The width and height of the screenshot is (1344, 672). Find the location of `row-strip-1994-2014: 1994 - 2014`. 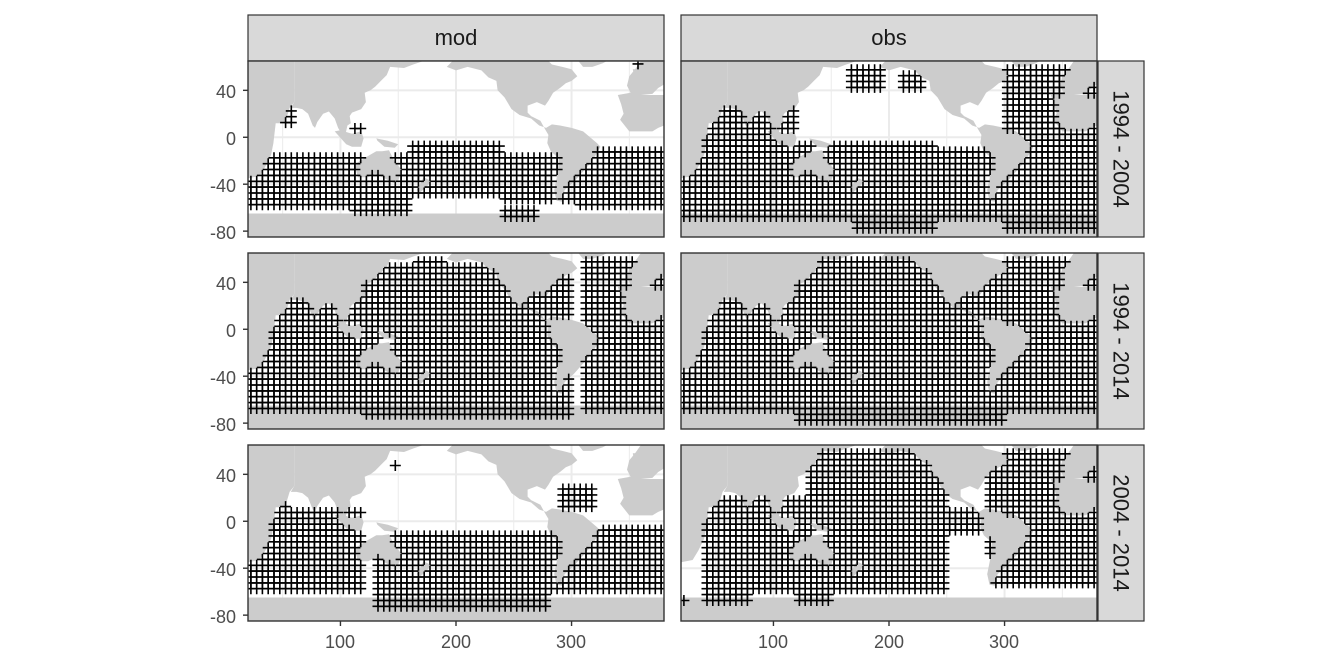

row-strip-1994-2014: 1994 - 2014 is located at coordinates (1121, 341).